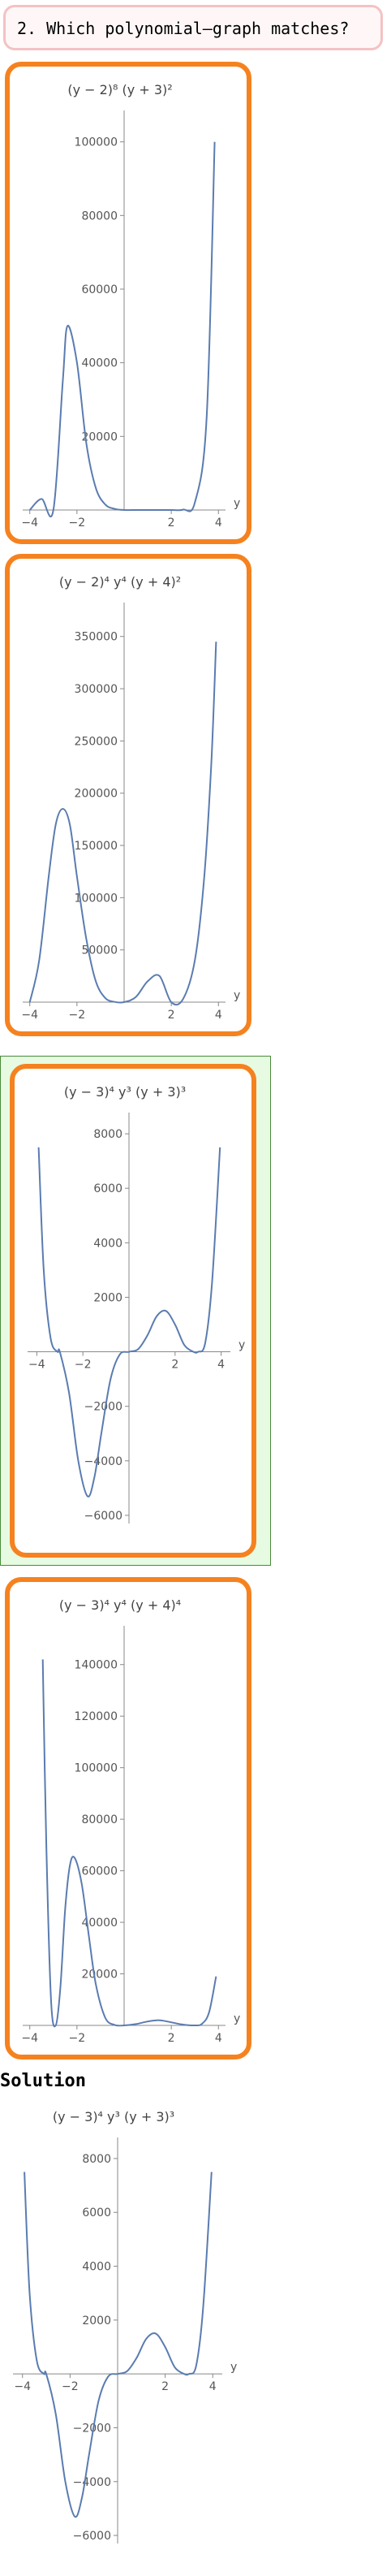 The width and height of the screenshot is (391, 2576). I want to click on chart-title: (y − 2)⁴ y⁴ (y + 4)², so click(120, 582).